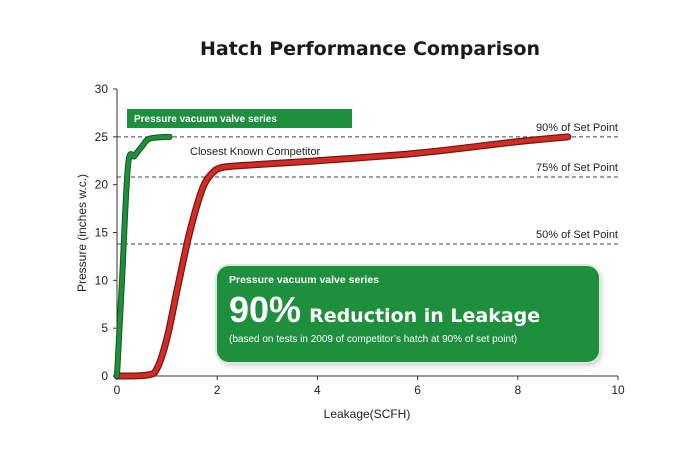 This screenshot has height=476, width=700. I want to click on chart-title: Hatch Performance Comparison, so click(370, 49).